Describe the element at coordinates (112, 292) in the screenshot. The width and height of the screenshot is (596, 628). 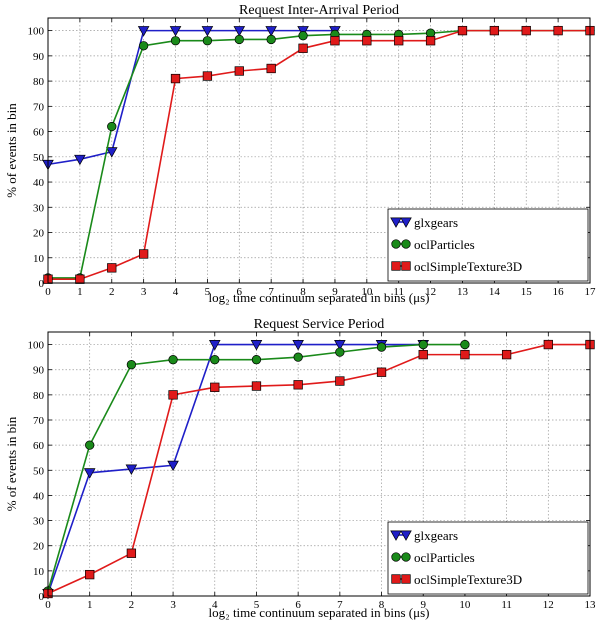
I see `x-tick-label: 2` at that location.